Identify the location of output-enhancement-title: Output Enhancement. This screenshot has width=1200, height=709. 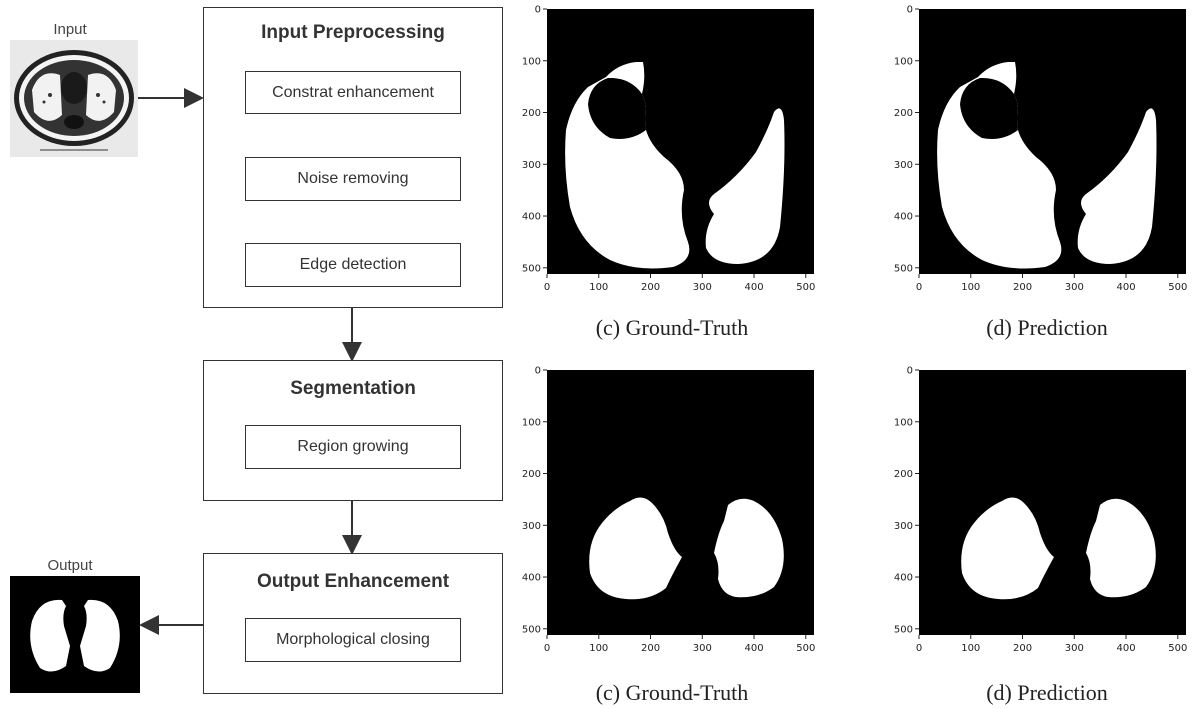
(353, 581).